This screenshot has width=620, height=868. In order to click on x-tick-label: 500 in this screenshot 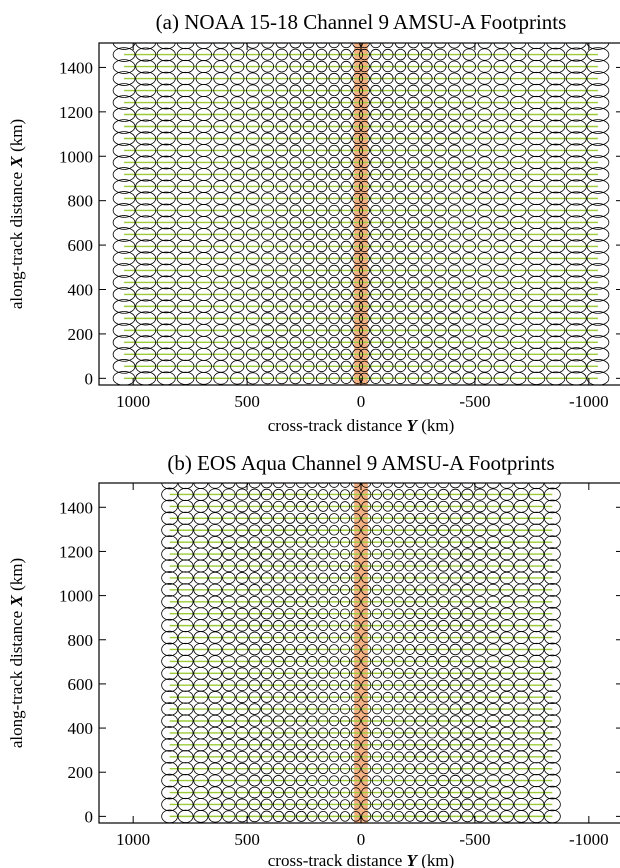, I will do `click(247, 839)`.